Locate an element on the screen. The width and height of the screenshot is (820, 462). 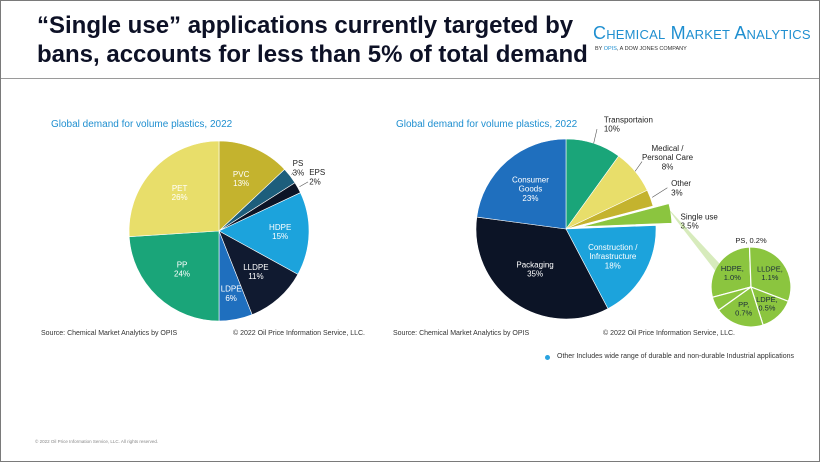
chart1-label-hdpe: HDPE 15% is located at coordinates (280, 232).